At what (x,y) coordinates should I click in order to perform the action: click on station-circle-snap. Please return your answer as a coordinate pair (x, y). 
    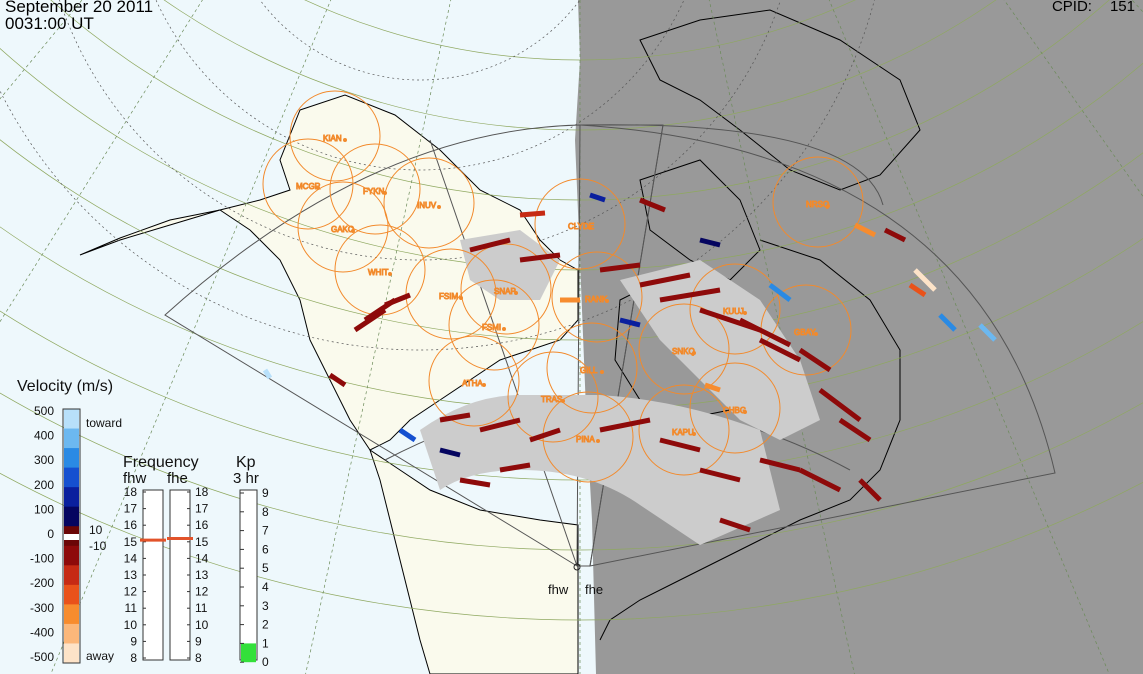
    Looking at the image, I should click on (506, 289).